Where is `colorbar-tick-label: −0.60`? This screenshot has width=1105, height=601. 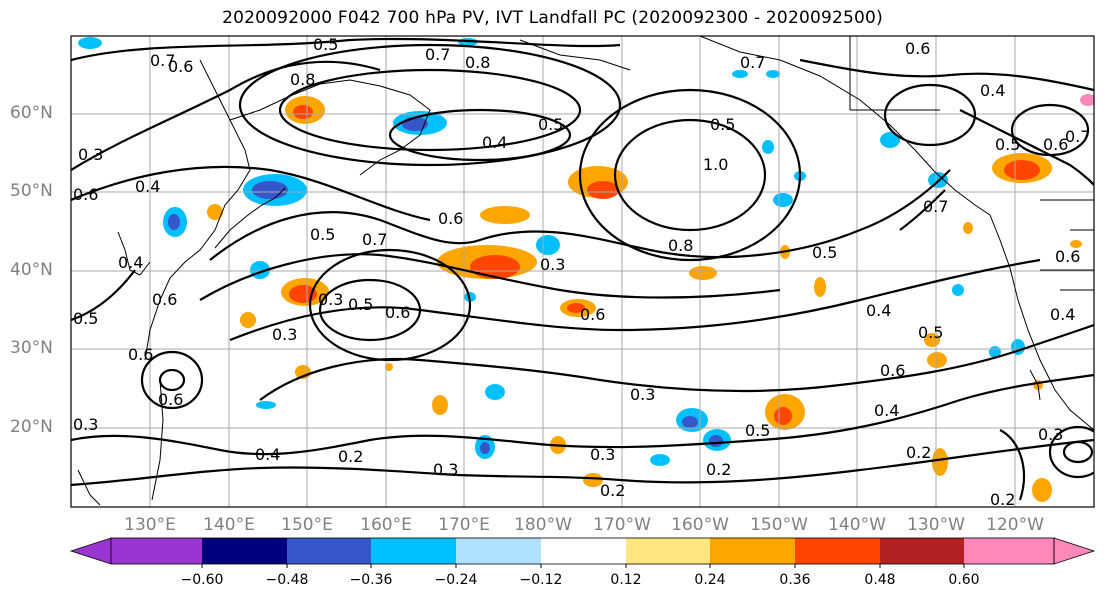
colorbar-tick-label: −0.60 is located at coordinates (202, 580).